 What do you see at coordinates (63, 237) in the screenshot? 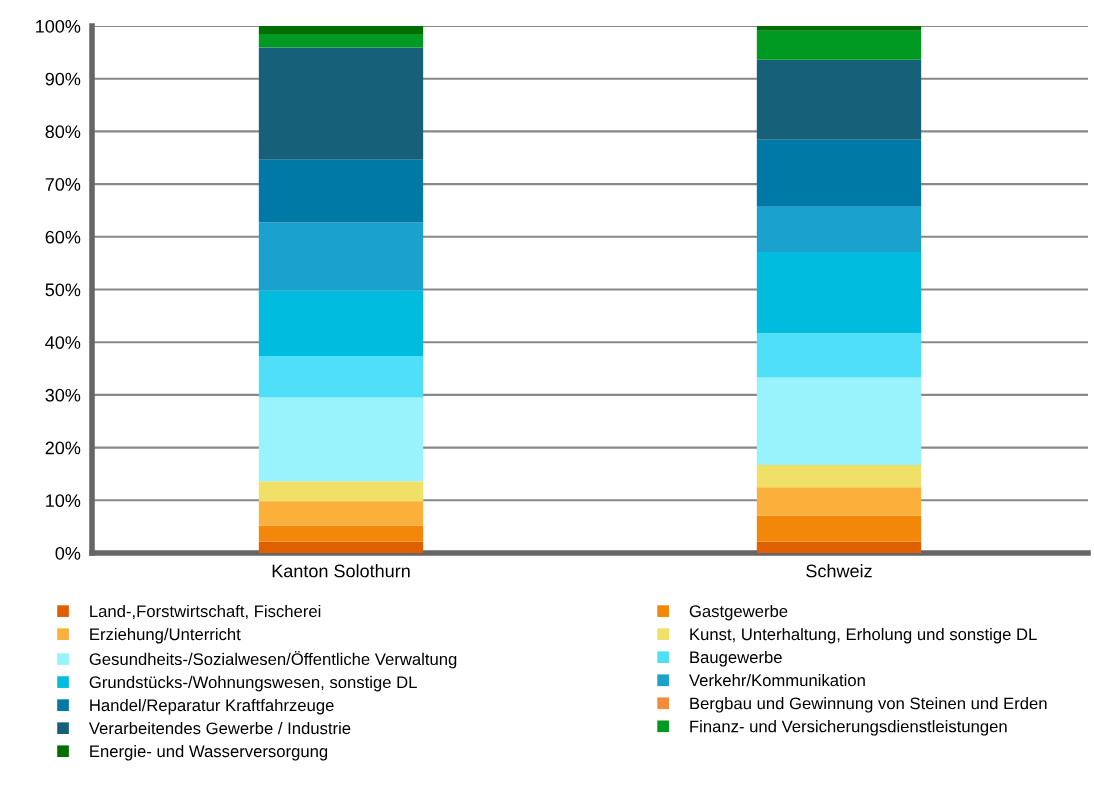
I see `y-tick-label: 60%` at bounding box center [63, 237].